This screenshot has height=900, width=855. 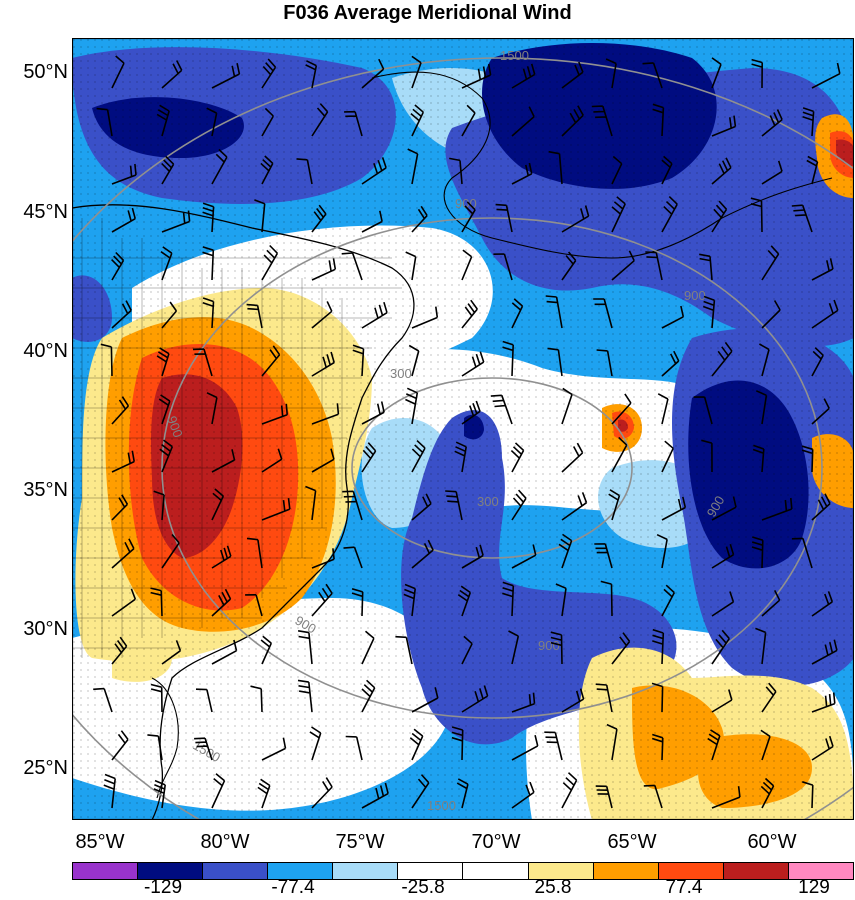 I want to click on lon-label-80w: 80°W, so click(x=225, y=842).